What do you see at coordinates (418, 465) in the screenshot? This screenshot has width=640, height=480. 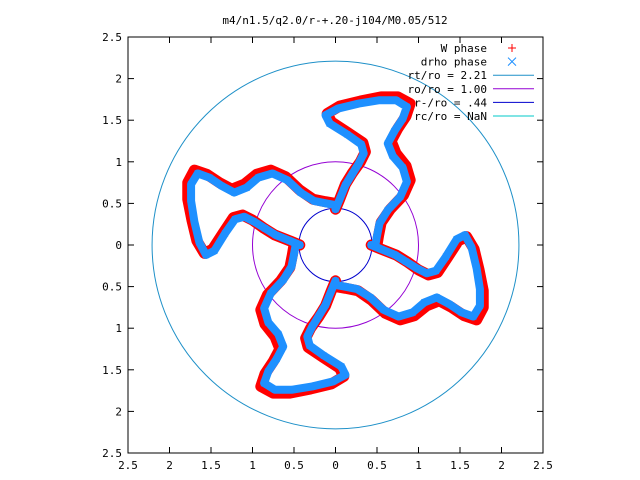 I see `x-tick-label: 1` at bounding box center [418, 465].